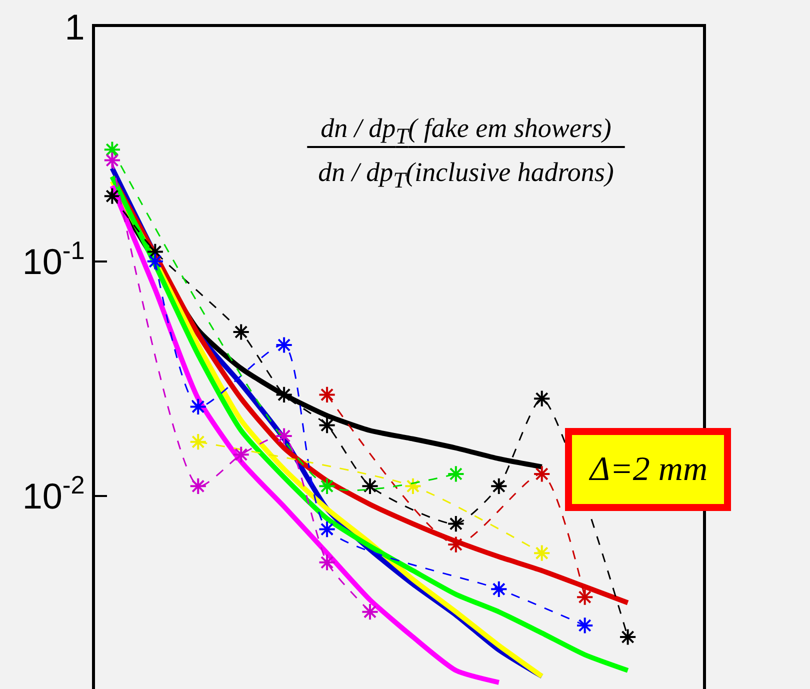 The height and width of the screenshot is (689, 810). Describe the element at coordinates (648, 469) in the screenshot. I see `annotation: Δ=2 mm` at that location.